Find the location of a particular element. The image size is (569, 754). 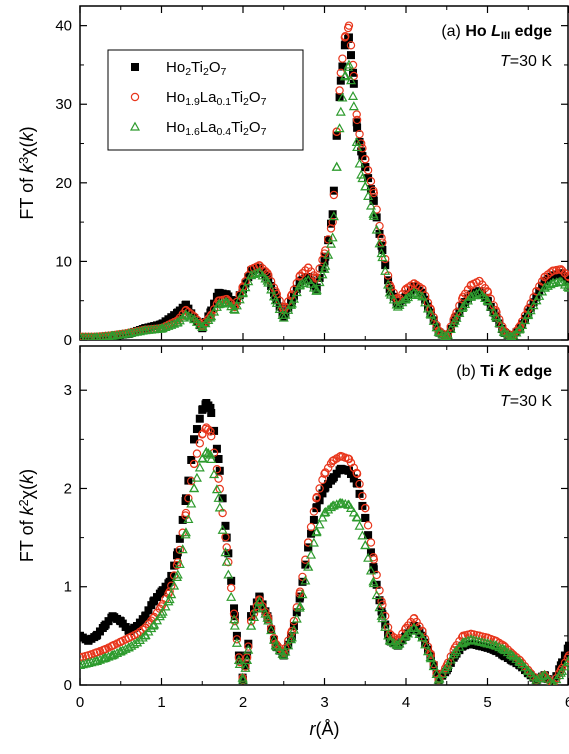

y-tick-label: 10 is located at coordinates (63, 261).